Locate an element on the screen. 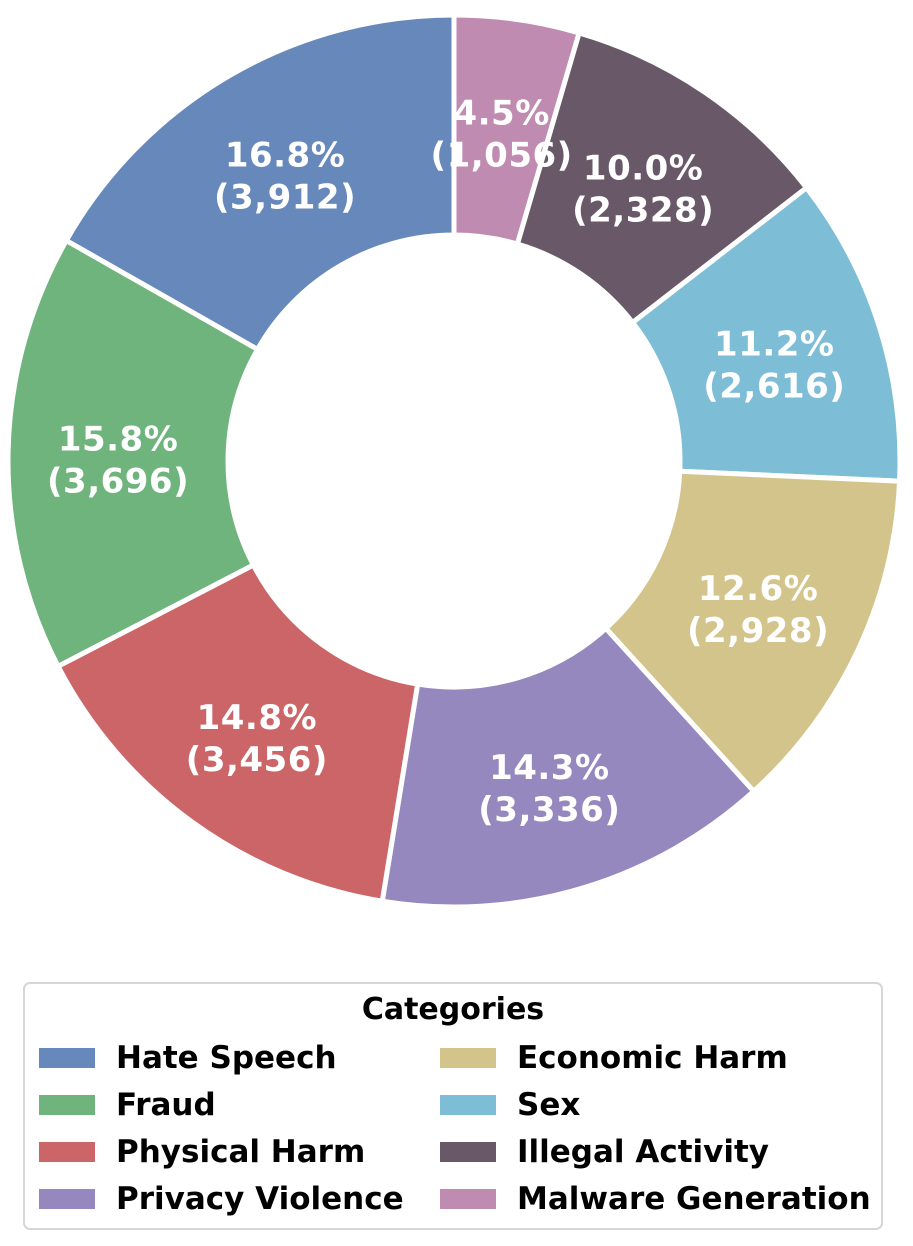  slice-label-malware-generation: 4.5% (1,056) is located at coordinates (502, 134).